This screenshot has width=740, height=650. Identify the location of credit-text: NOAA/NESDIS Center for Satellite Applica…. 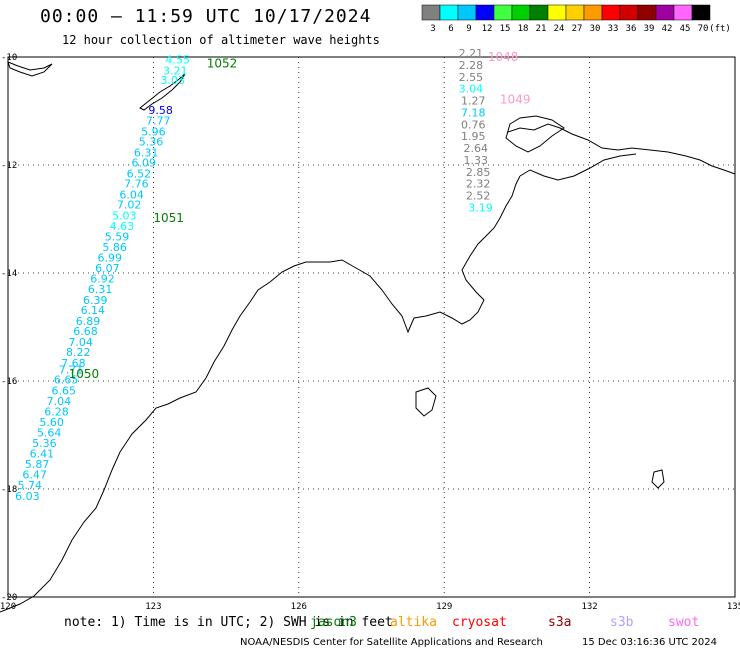
(391, 642).